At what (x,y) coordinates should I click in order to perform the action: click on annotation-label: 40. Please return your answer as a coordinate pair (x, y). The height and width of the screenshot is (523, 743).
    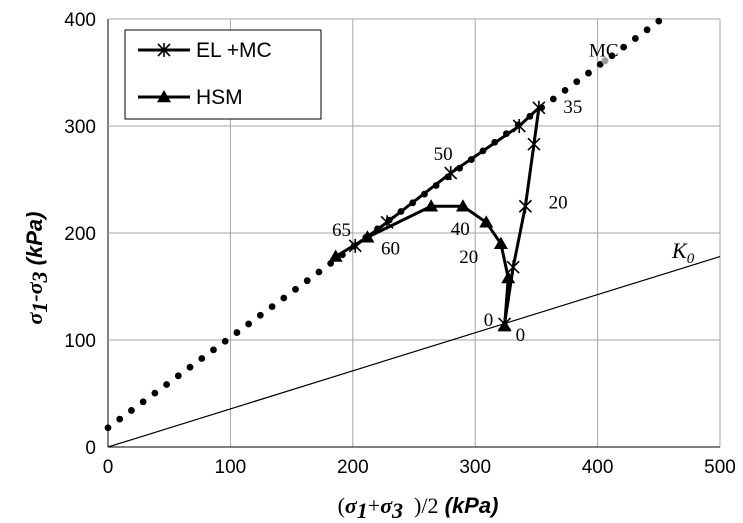
    Looking at the image, I should click on (460, 229).